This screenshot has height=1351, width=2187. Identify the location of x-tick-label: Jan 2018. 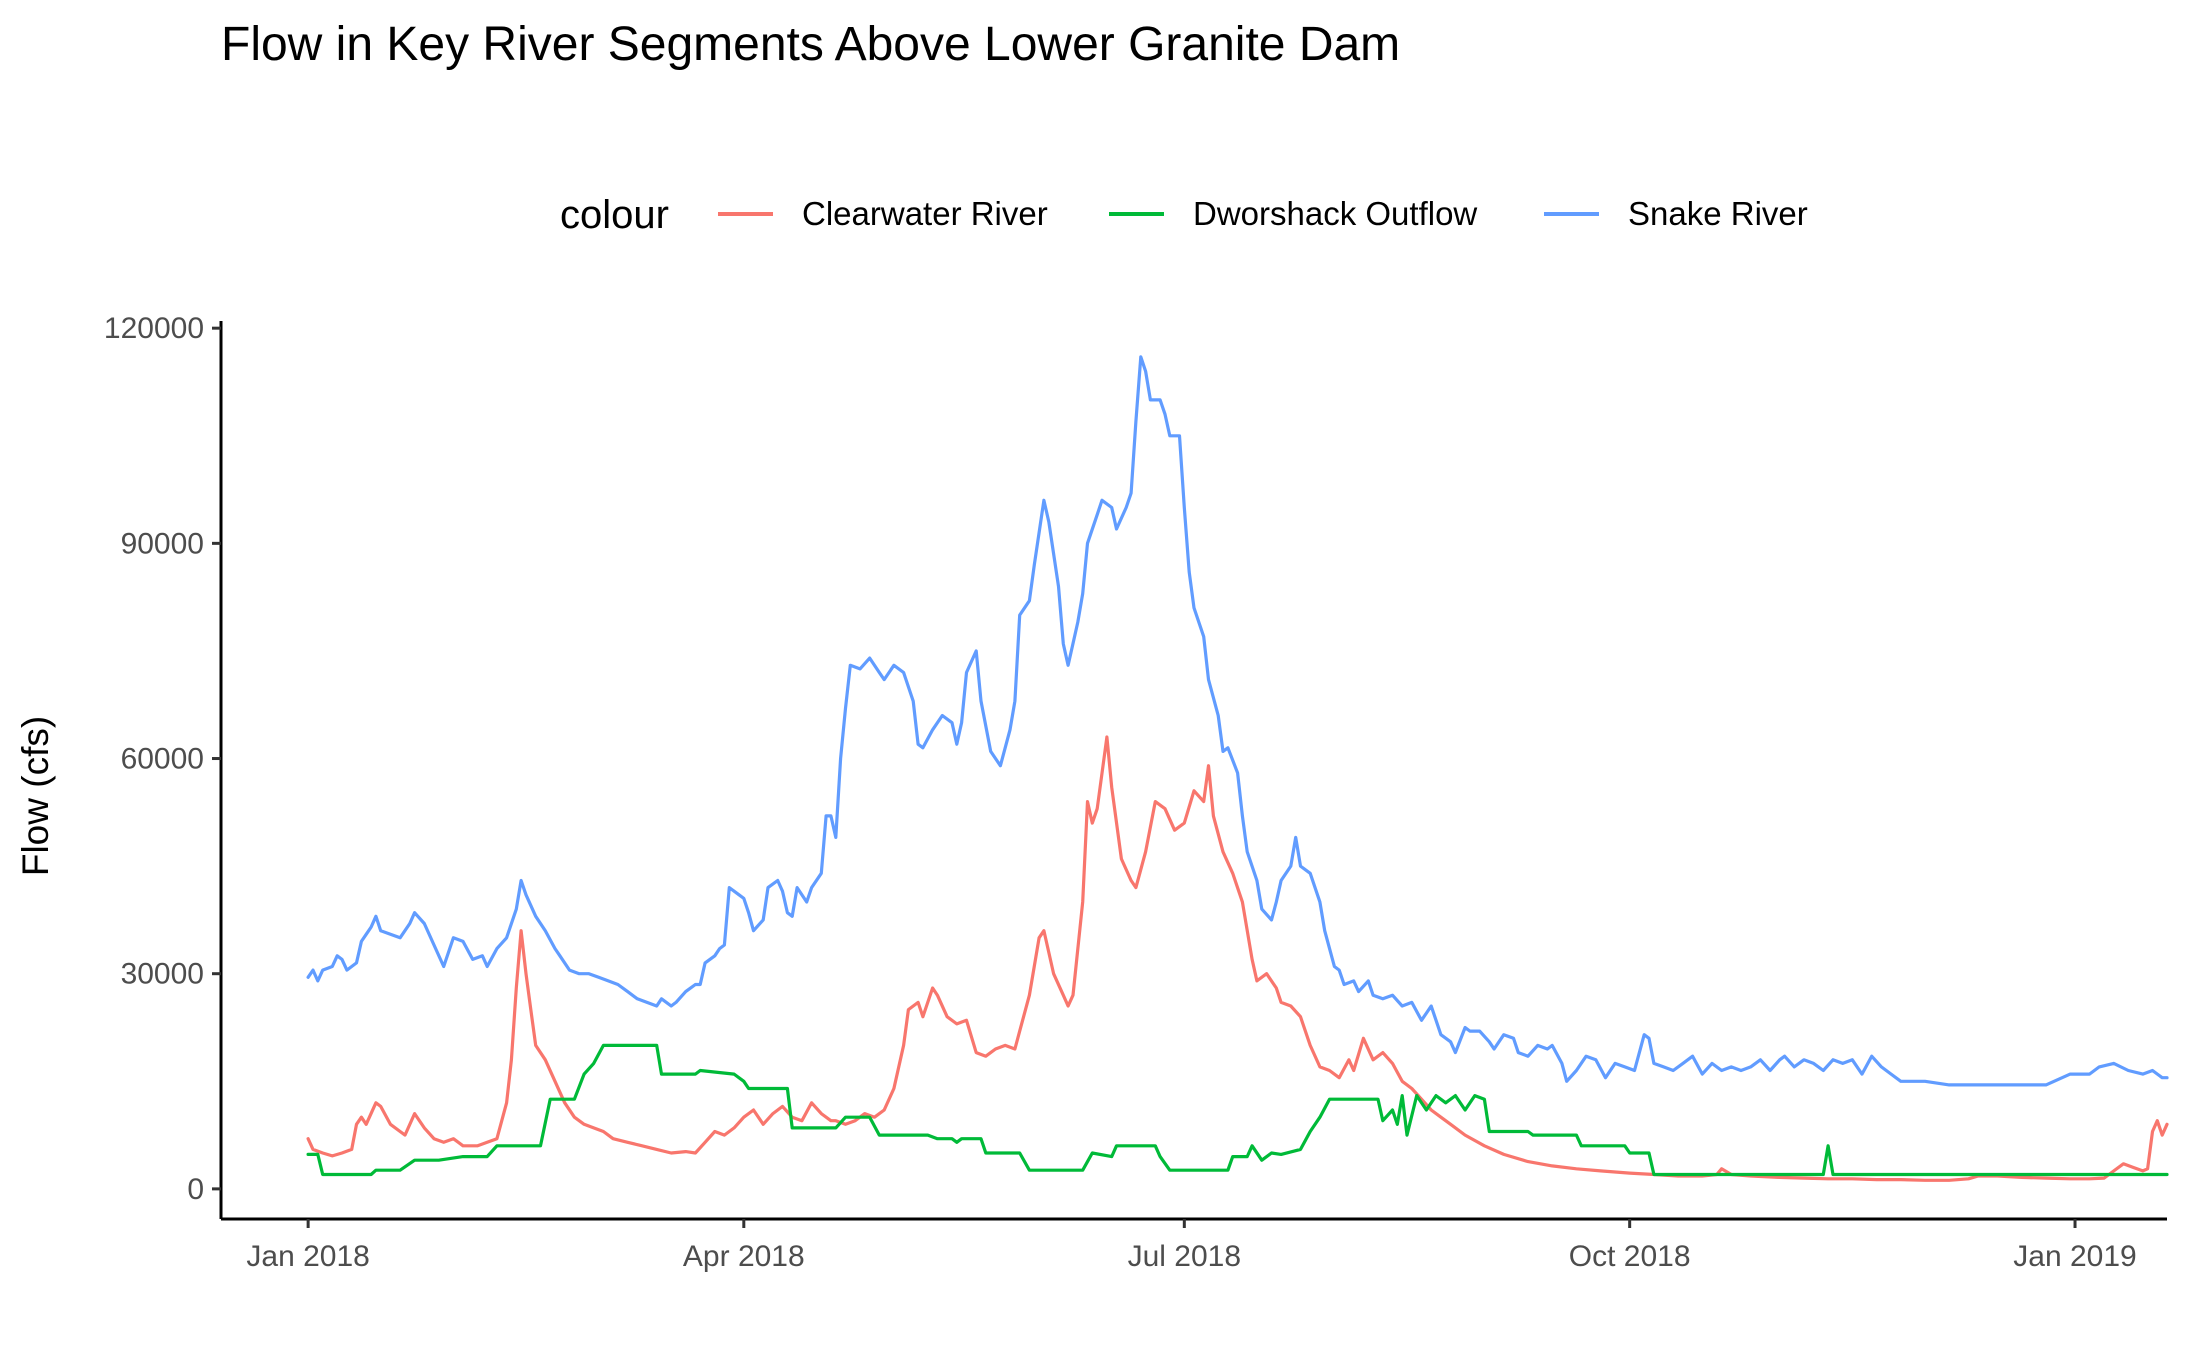
(307, 1256).